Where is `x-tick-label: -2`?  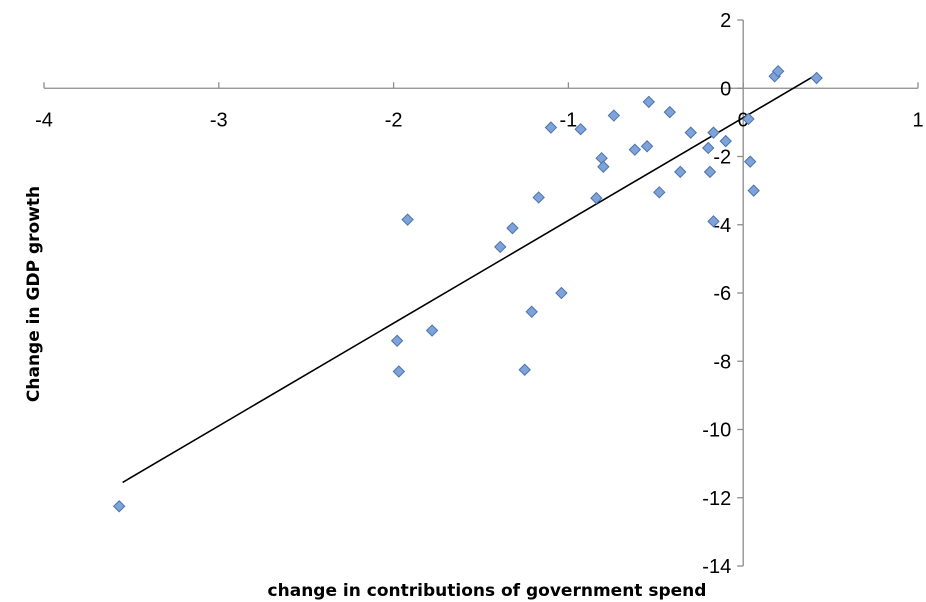 x-tick-label: -2 is located at coordinates (394, 120).